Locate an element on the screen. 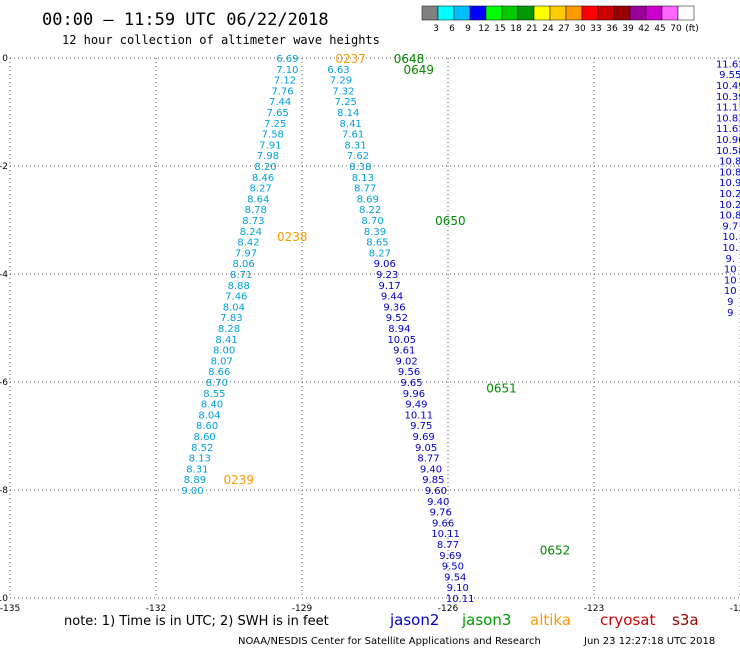 This screenshot has height=650, width=740. wave-height-value: 8.71 is located at coordinates (241, 275).